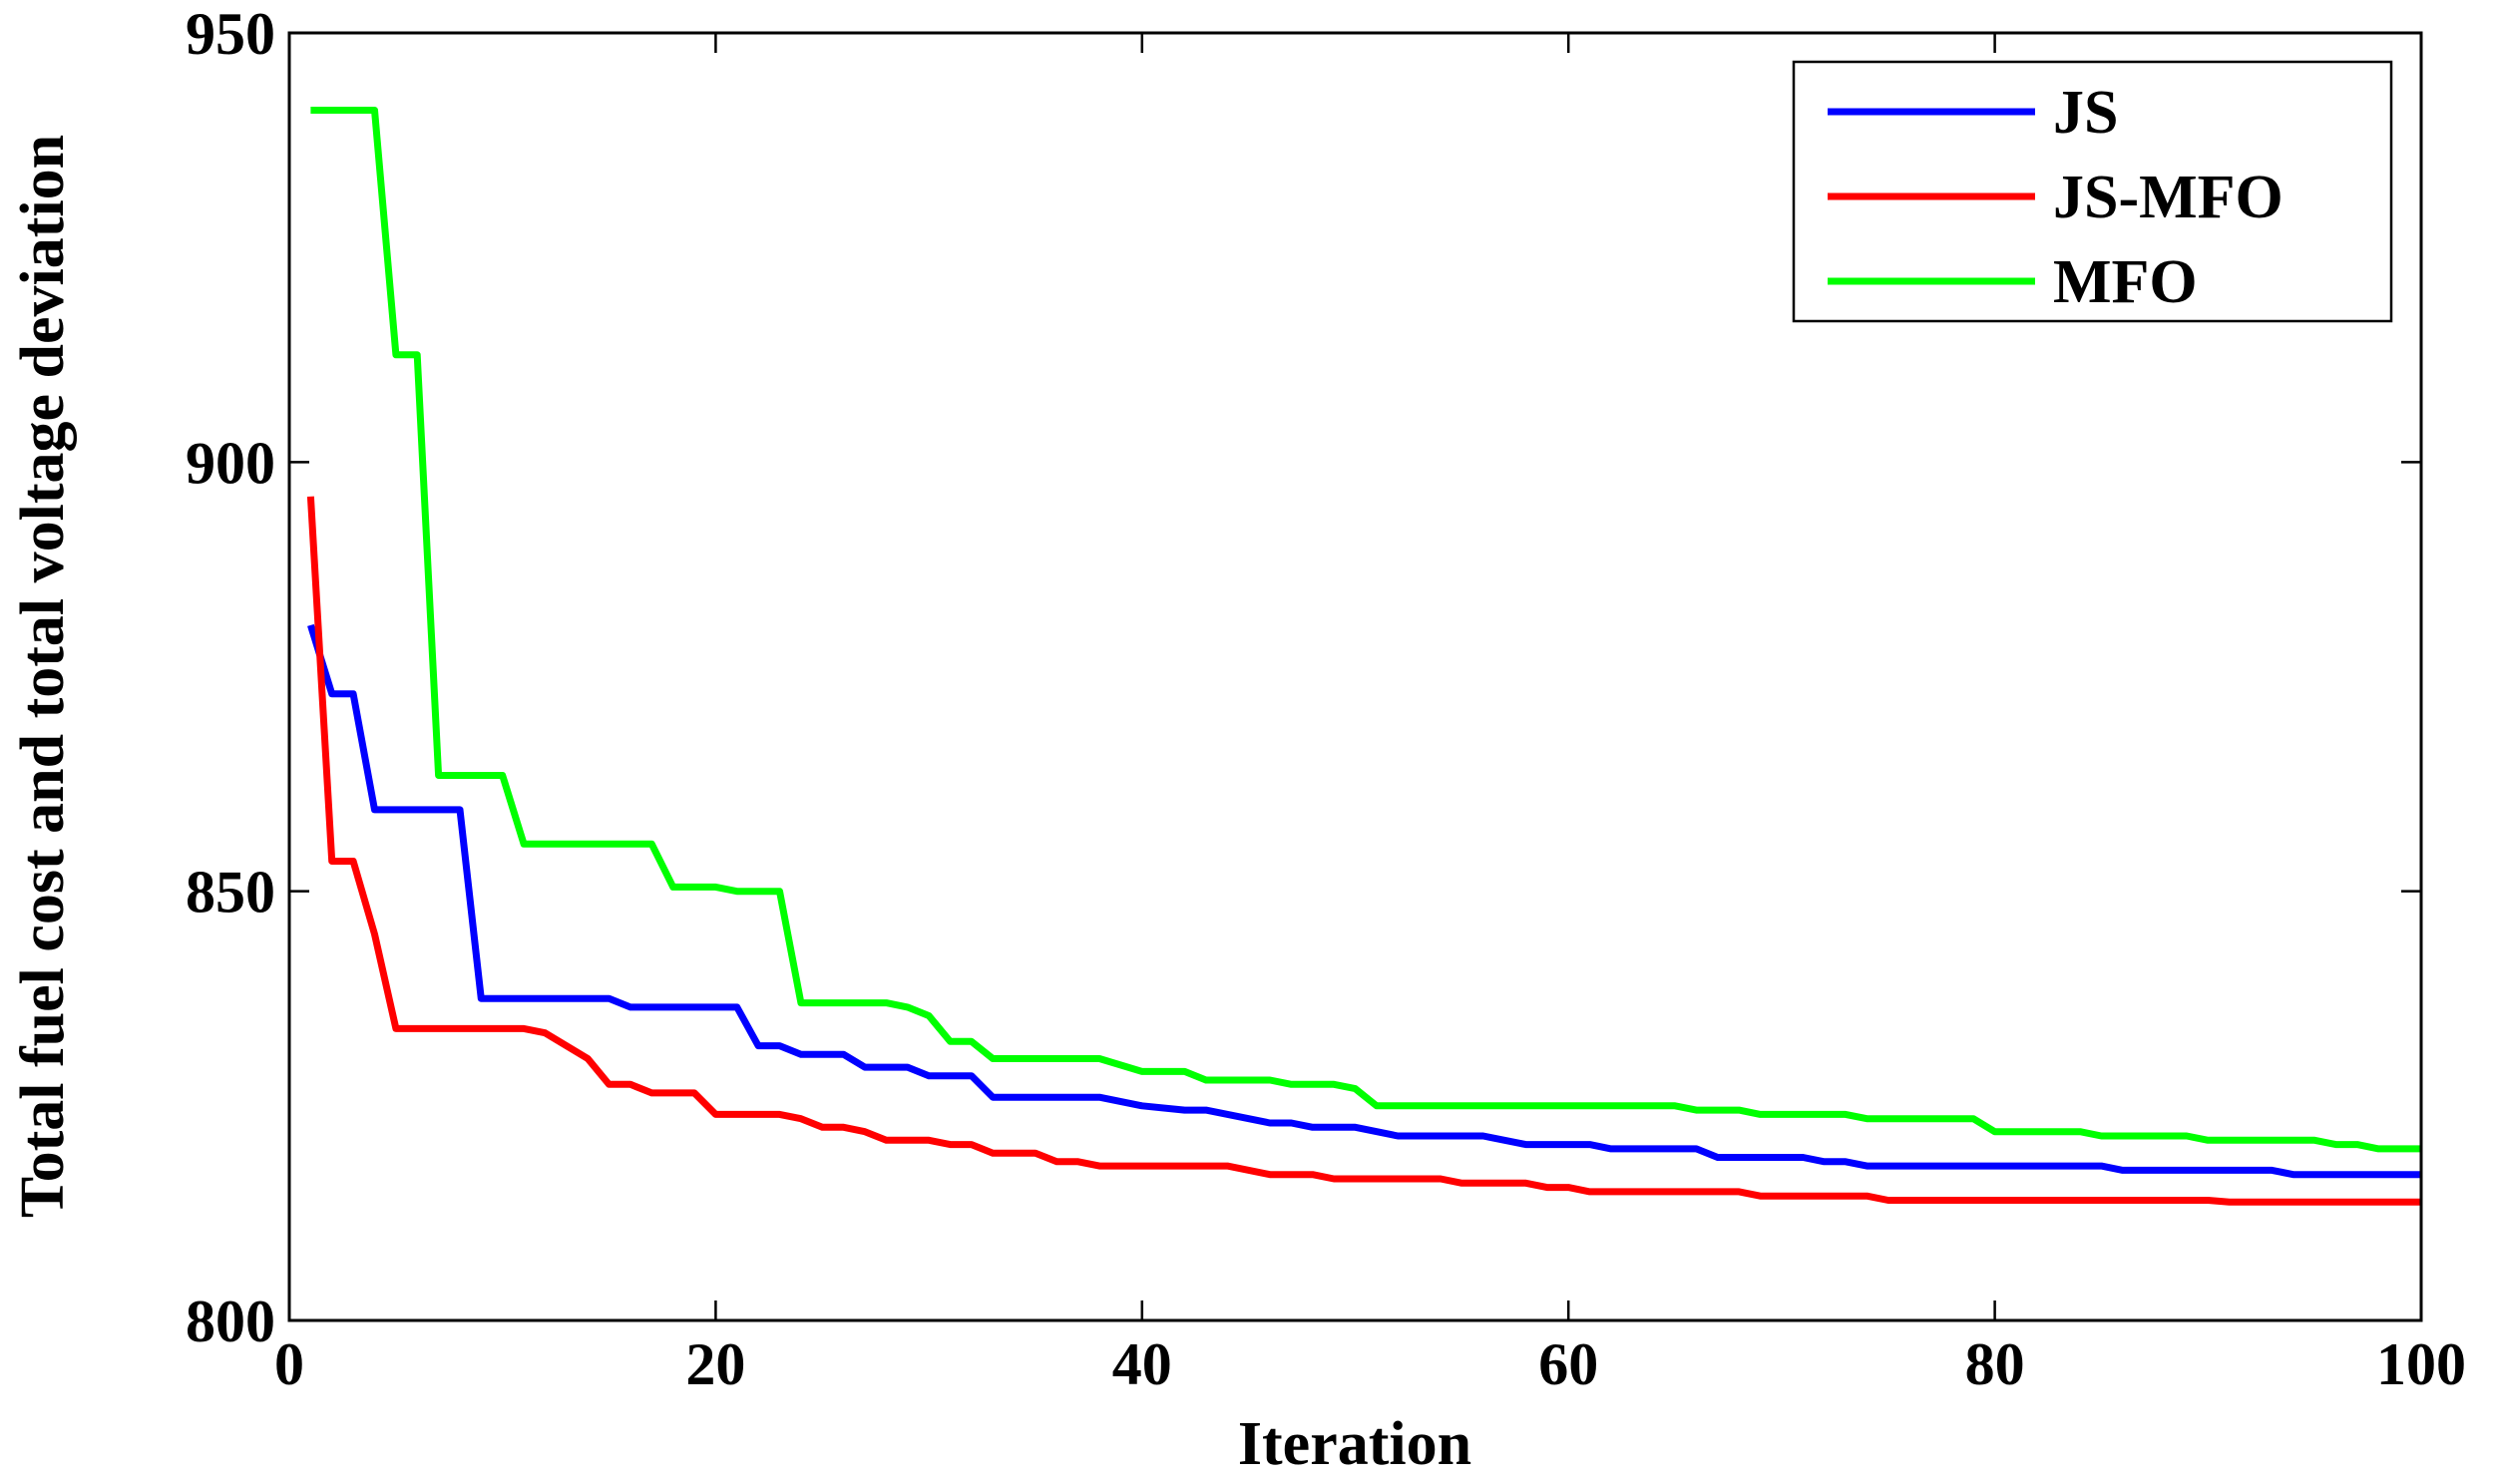  I want to click on x-tick-label: 40, so click(1142, 1364).